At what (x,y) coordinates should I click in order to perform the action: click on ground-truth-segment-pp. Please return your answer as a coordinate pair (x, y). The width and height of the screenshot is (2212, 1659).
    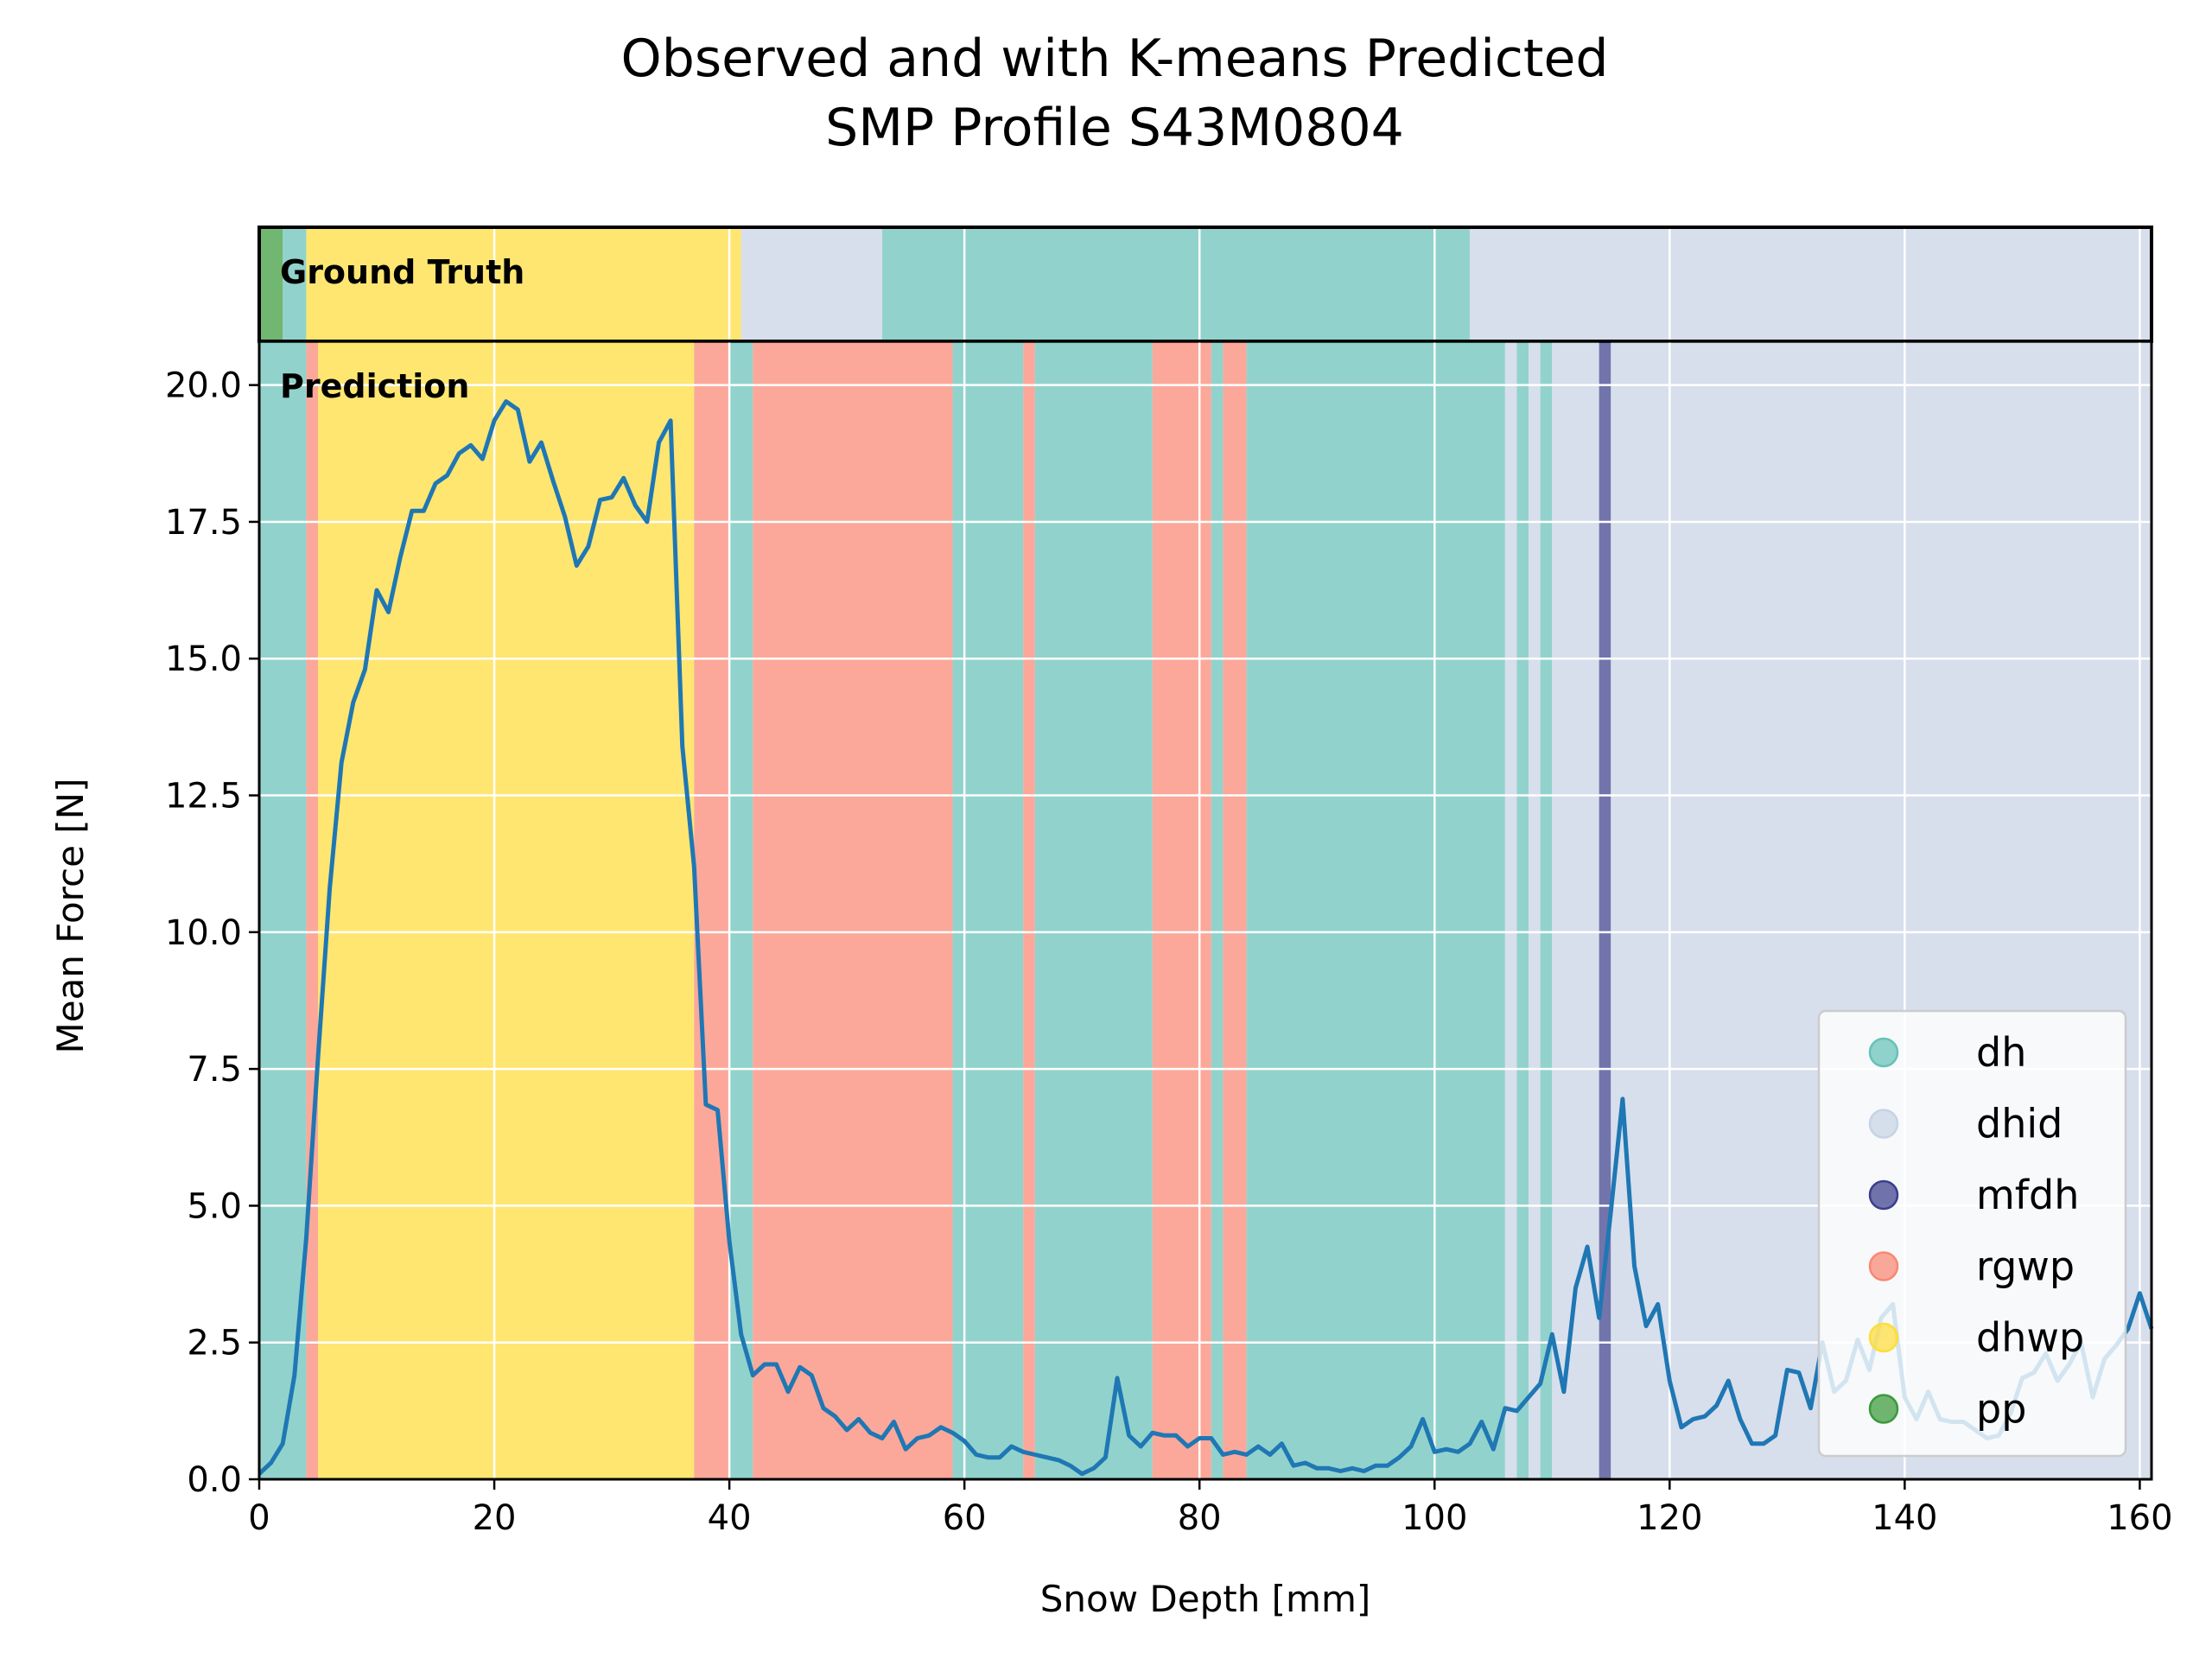
    Looking at the image, I should click on (271, 284).